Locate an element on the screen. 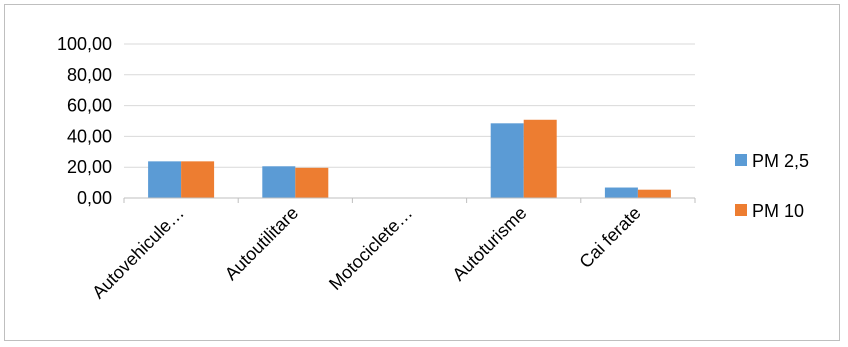  legend: PM 2,5 PM 10 is located at coordinates (772, 186).